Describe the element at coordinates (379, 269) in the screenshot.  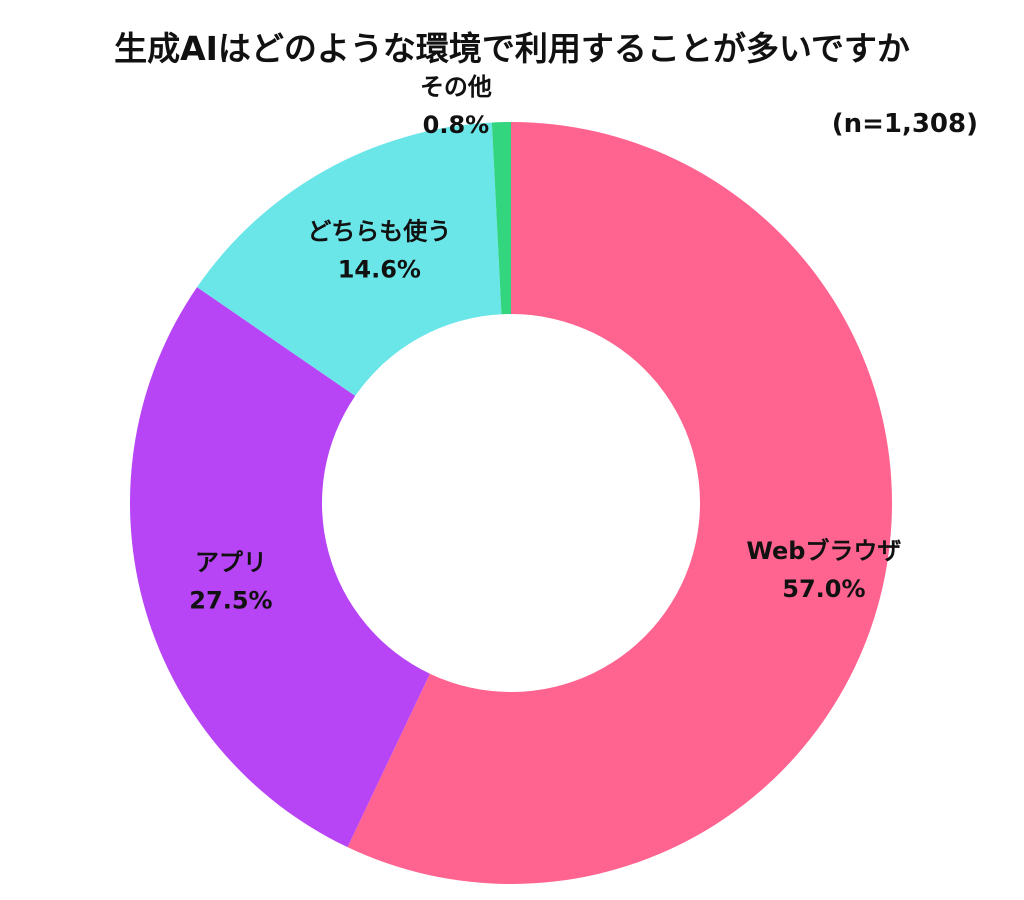
I see `slice-value-label: 14.6%` at that location.